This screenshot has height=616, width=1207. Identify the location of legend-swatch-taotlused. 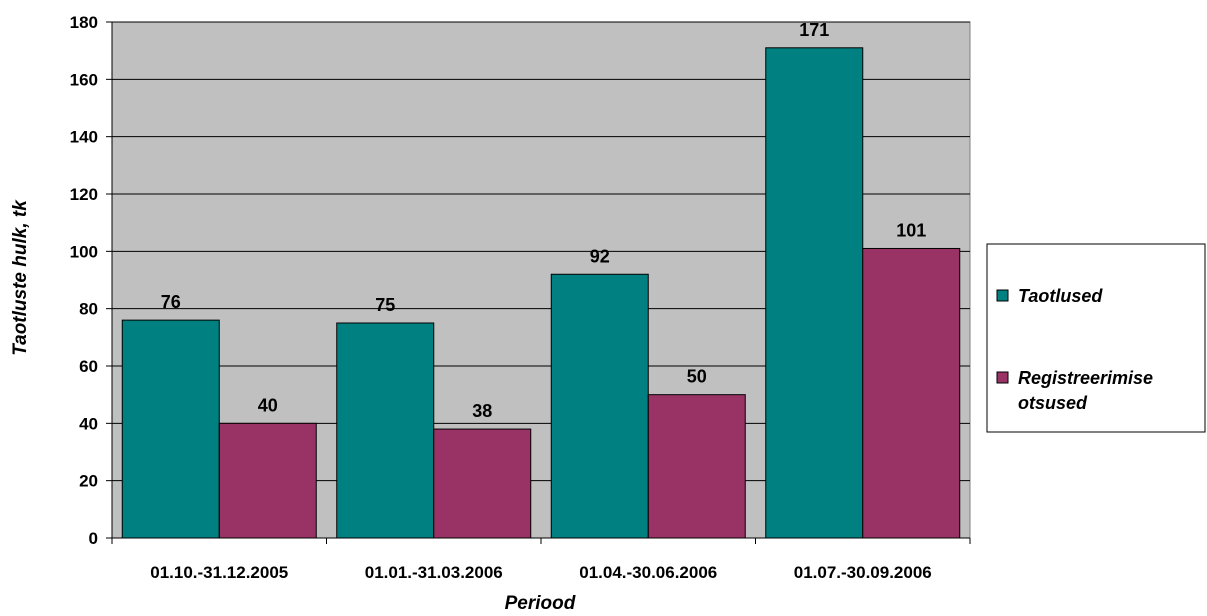
(1002, 295).